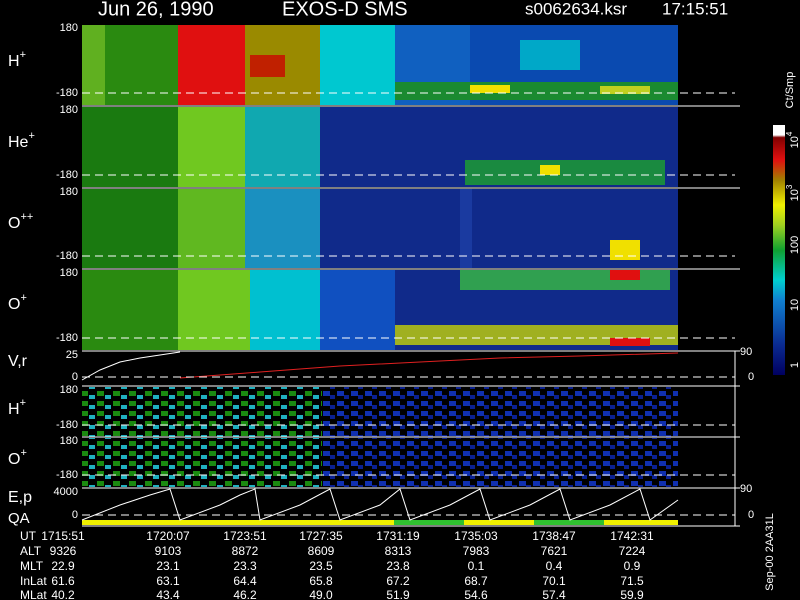 The height and width of the screenshot is (600, 800). What do you see at coordinates (632, 581) in the screenshot?
I see `cell: 71.5` at bounding box center [632, 581].